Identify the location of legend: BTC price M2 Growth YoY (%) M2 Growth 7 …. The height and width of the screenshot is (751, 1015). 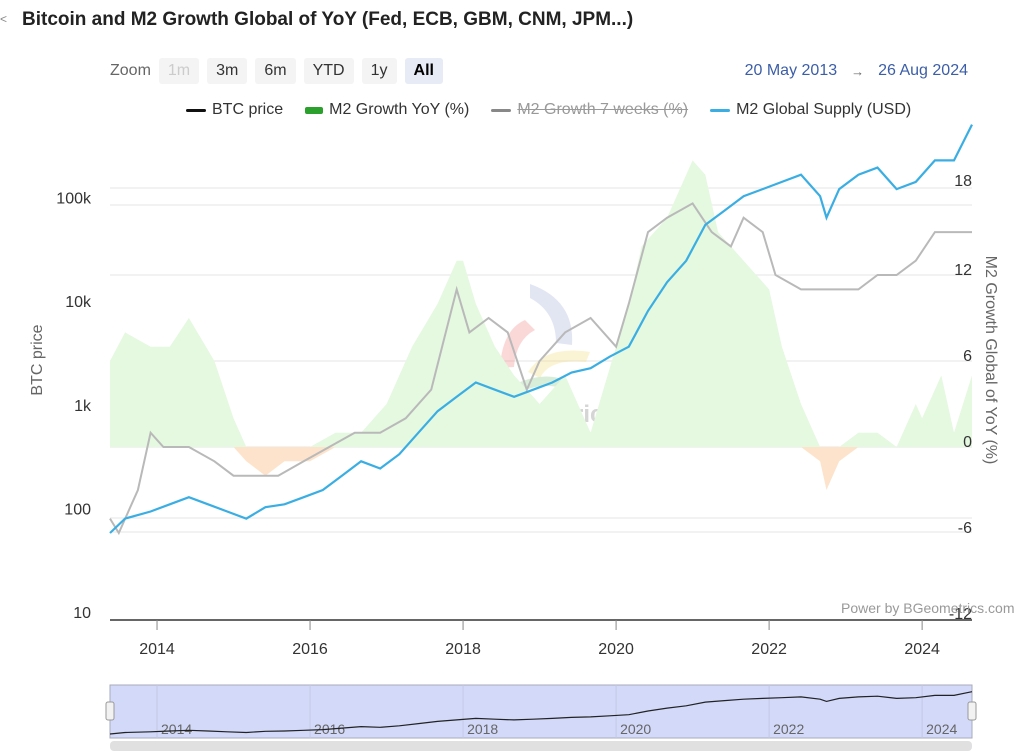
(559, 110).